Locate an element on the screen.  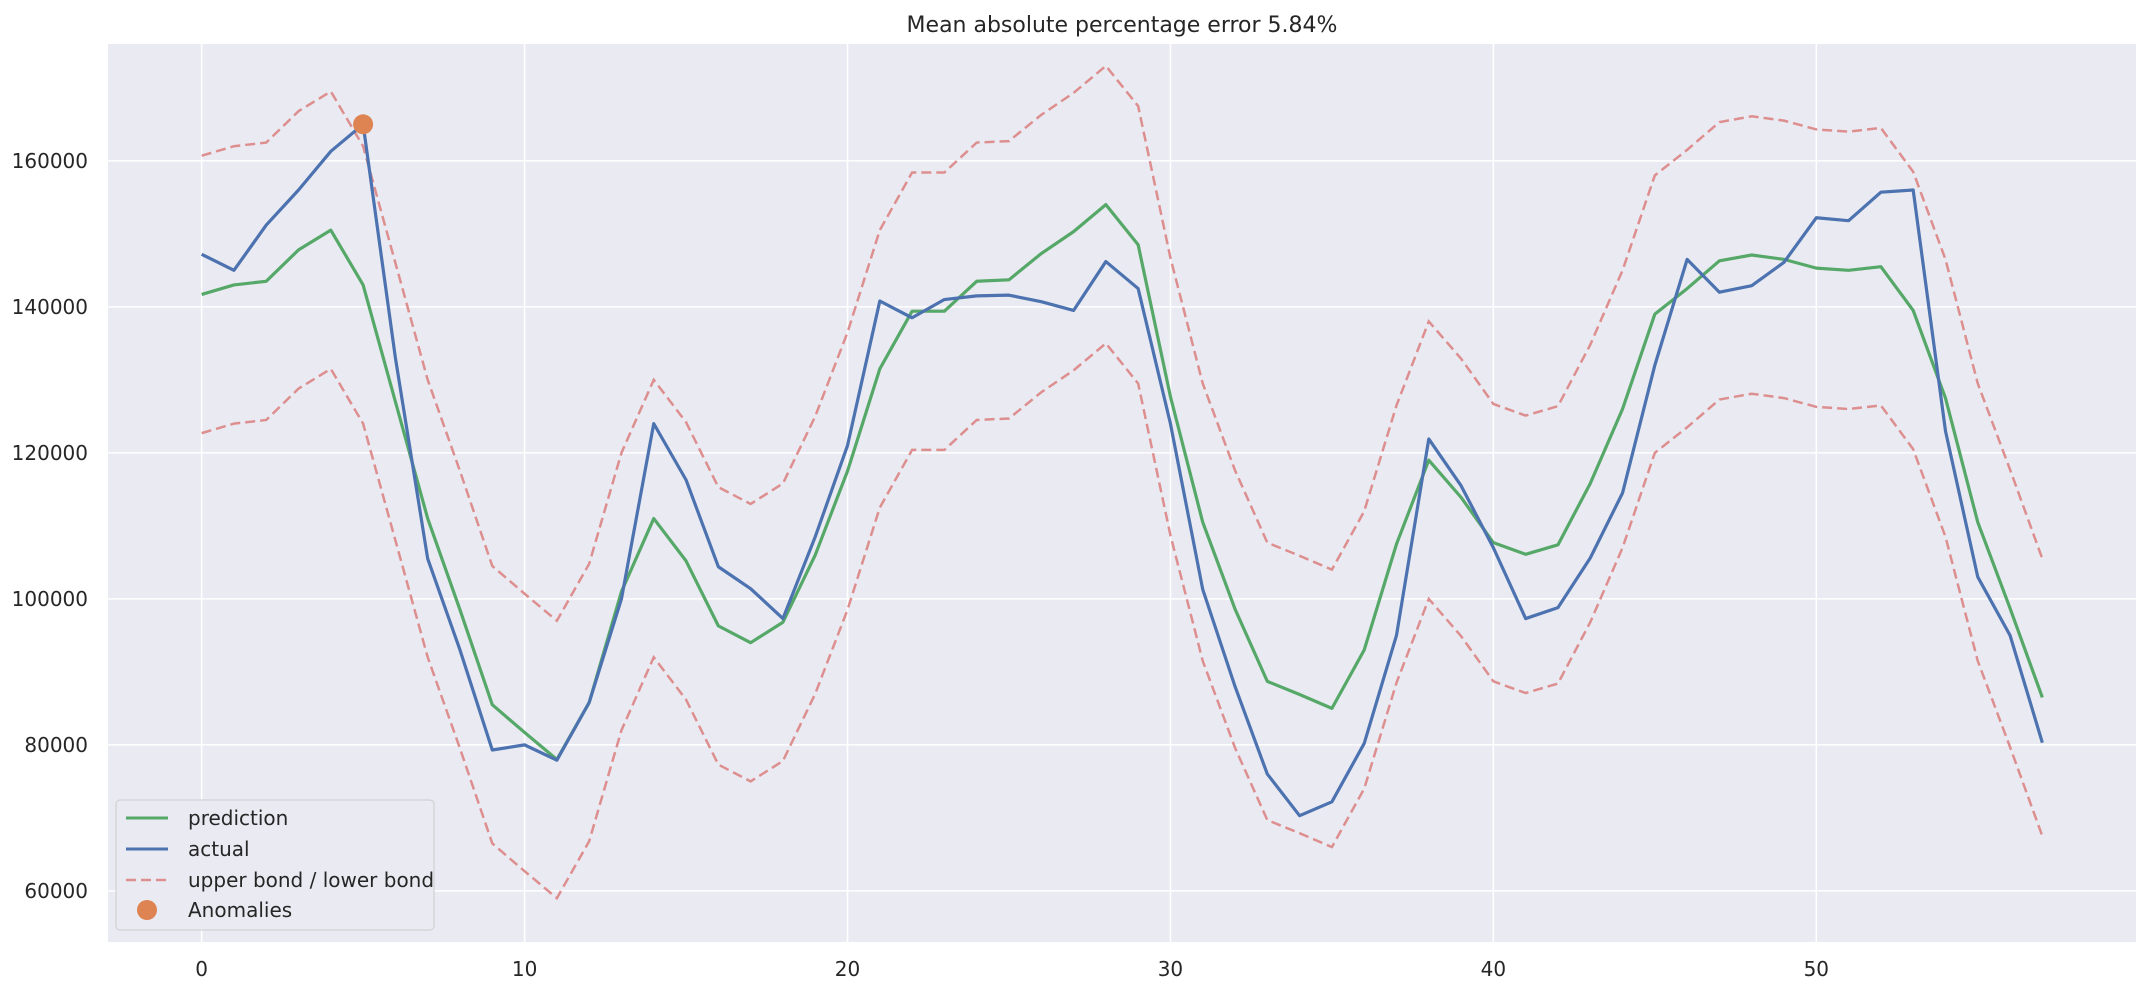
chart-title: Mean absolute percentage error 5.84% is located at coordinates (1122, 25).